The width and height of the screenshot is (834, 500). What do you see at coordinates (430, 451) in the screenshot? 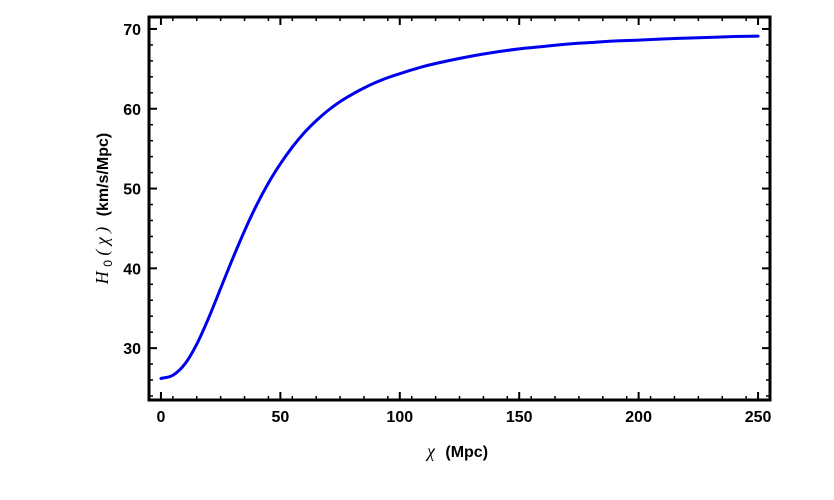
I see `x-axis-symbol: χ` at bounding box center [430, 451].